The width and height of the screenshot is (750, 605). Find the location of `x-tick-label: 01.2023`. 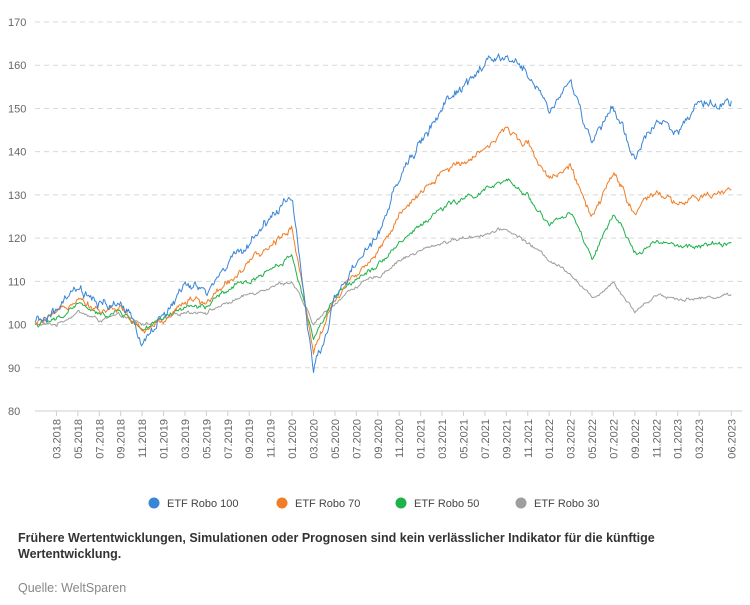

x-tick-label: 01.2023 is located at coordinates (679, 439).